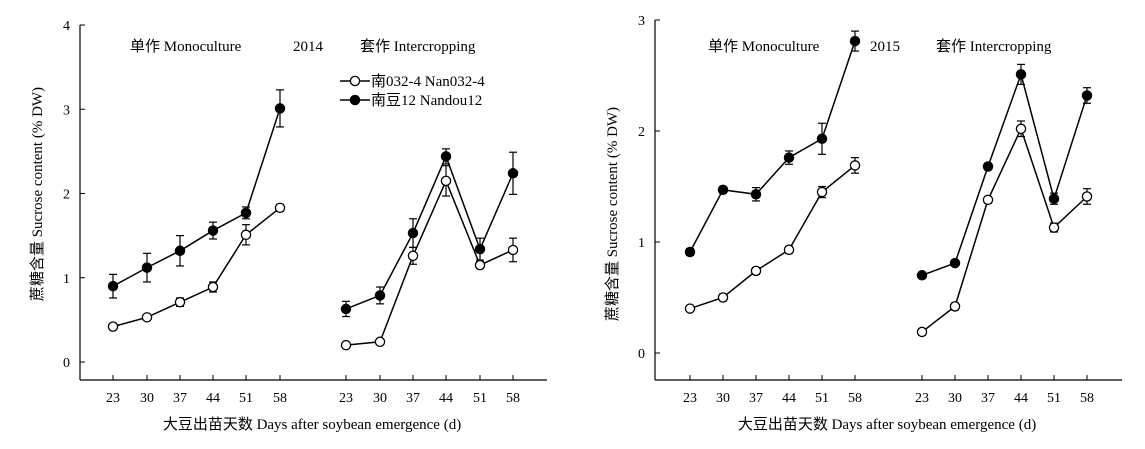  Describe the element at coordinates (641, 354) in the screenshot. I see `panel-2015-y-tick-label: 0` at that location.